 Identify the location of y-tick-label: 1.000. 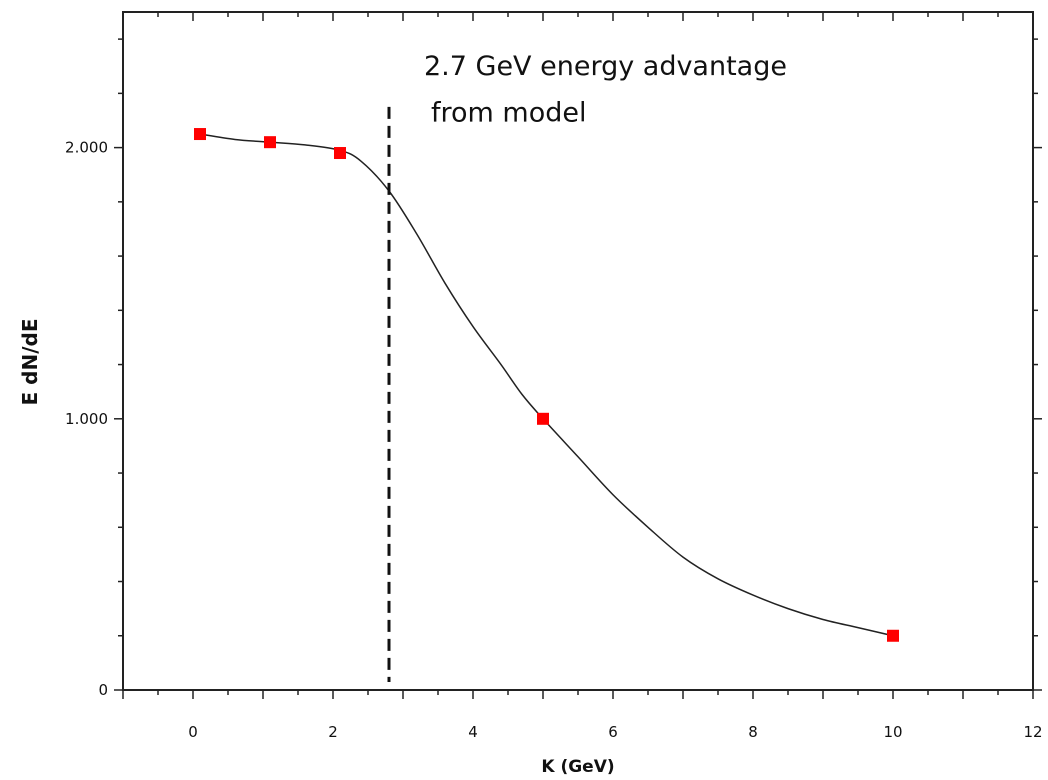
(86, 419).